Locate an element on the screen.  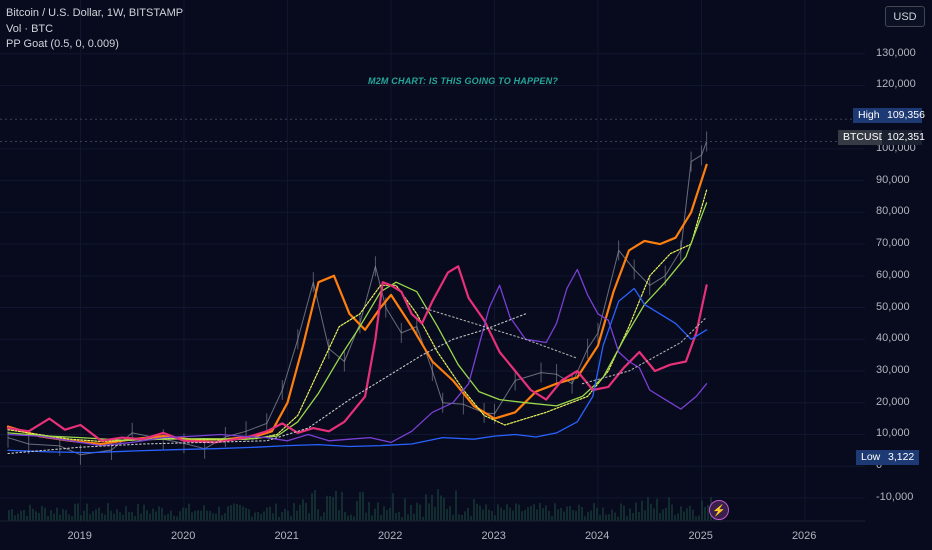
symbol-title: Bitcoin / U.S. Dollar, 1W, BITSTAMP is located at coordinates (95, 13).